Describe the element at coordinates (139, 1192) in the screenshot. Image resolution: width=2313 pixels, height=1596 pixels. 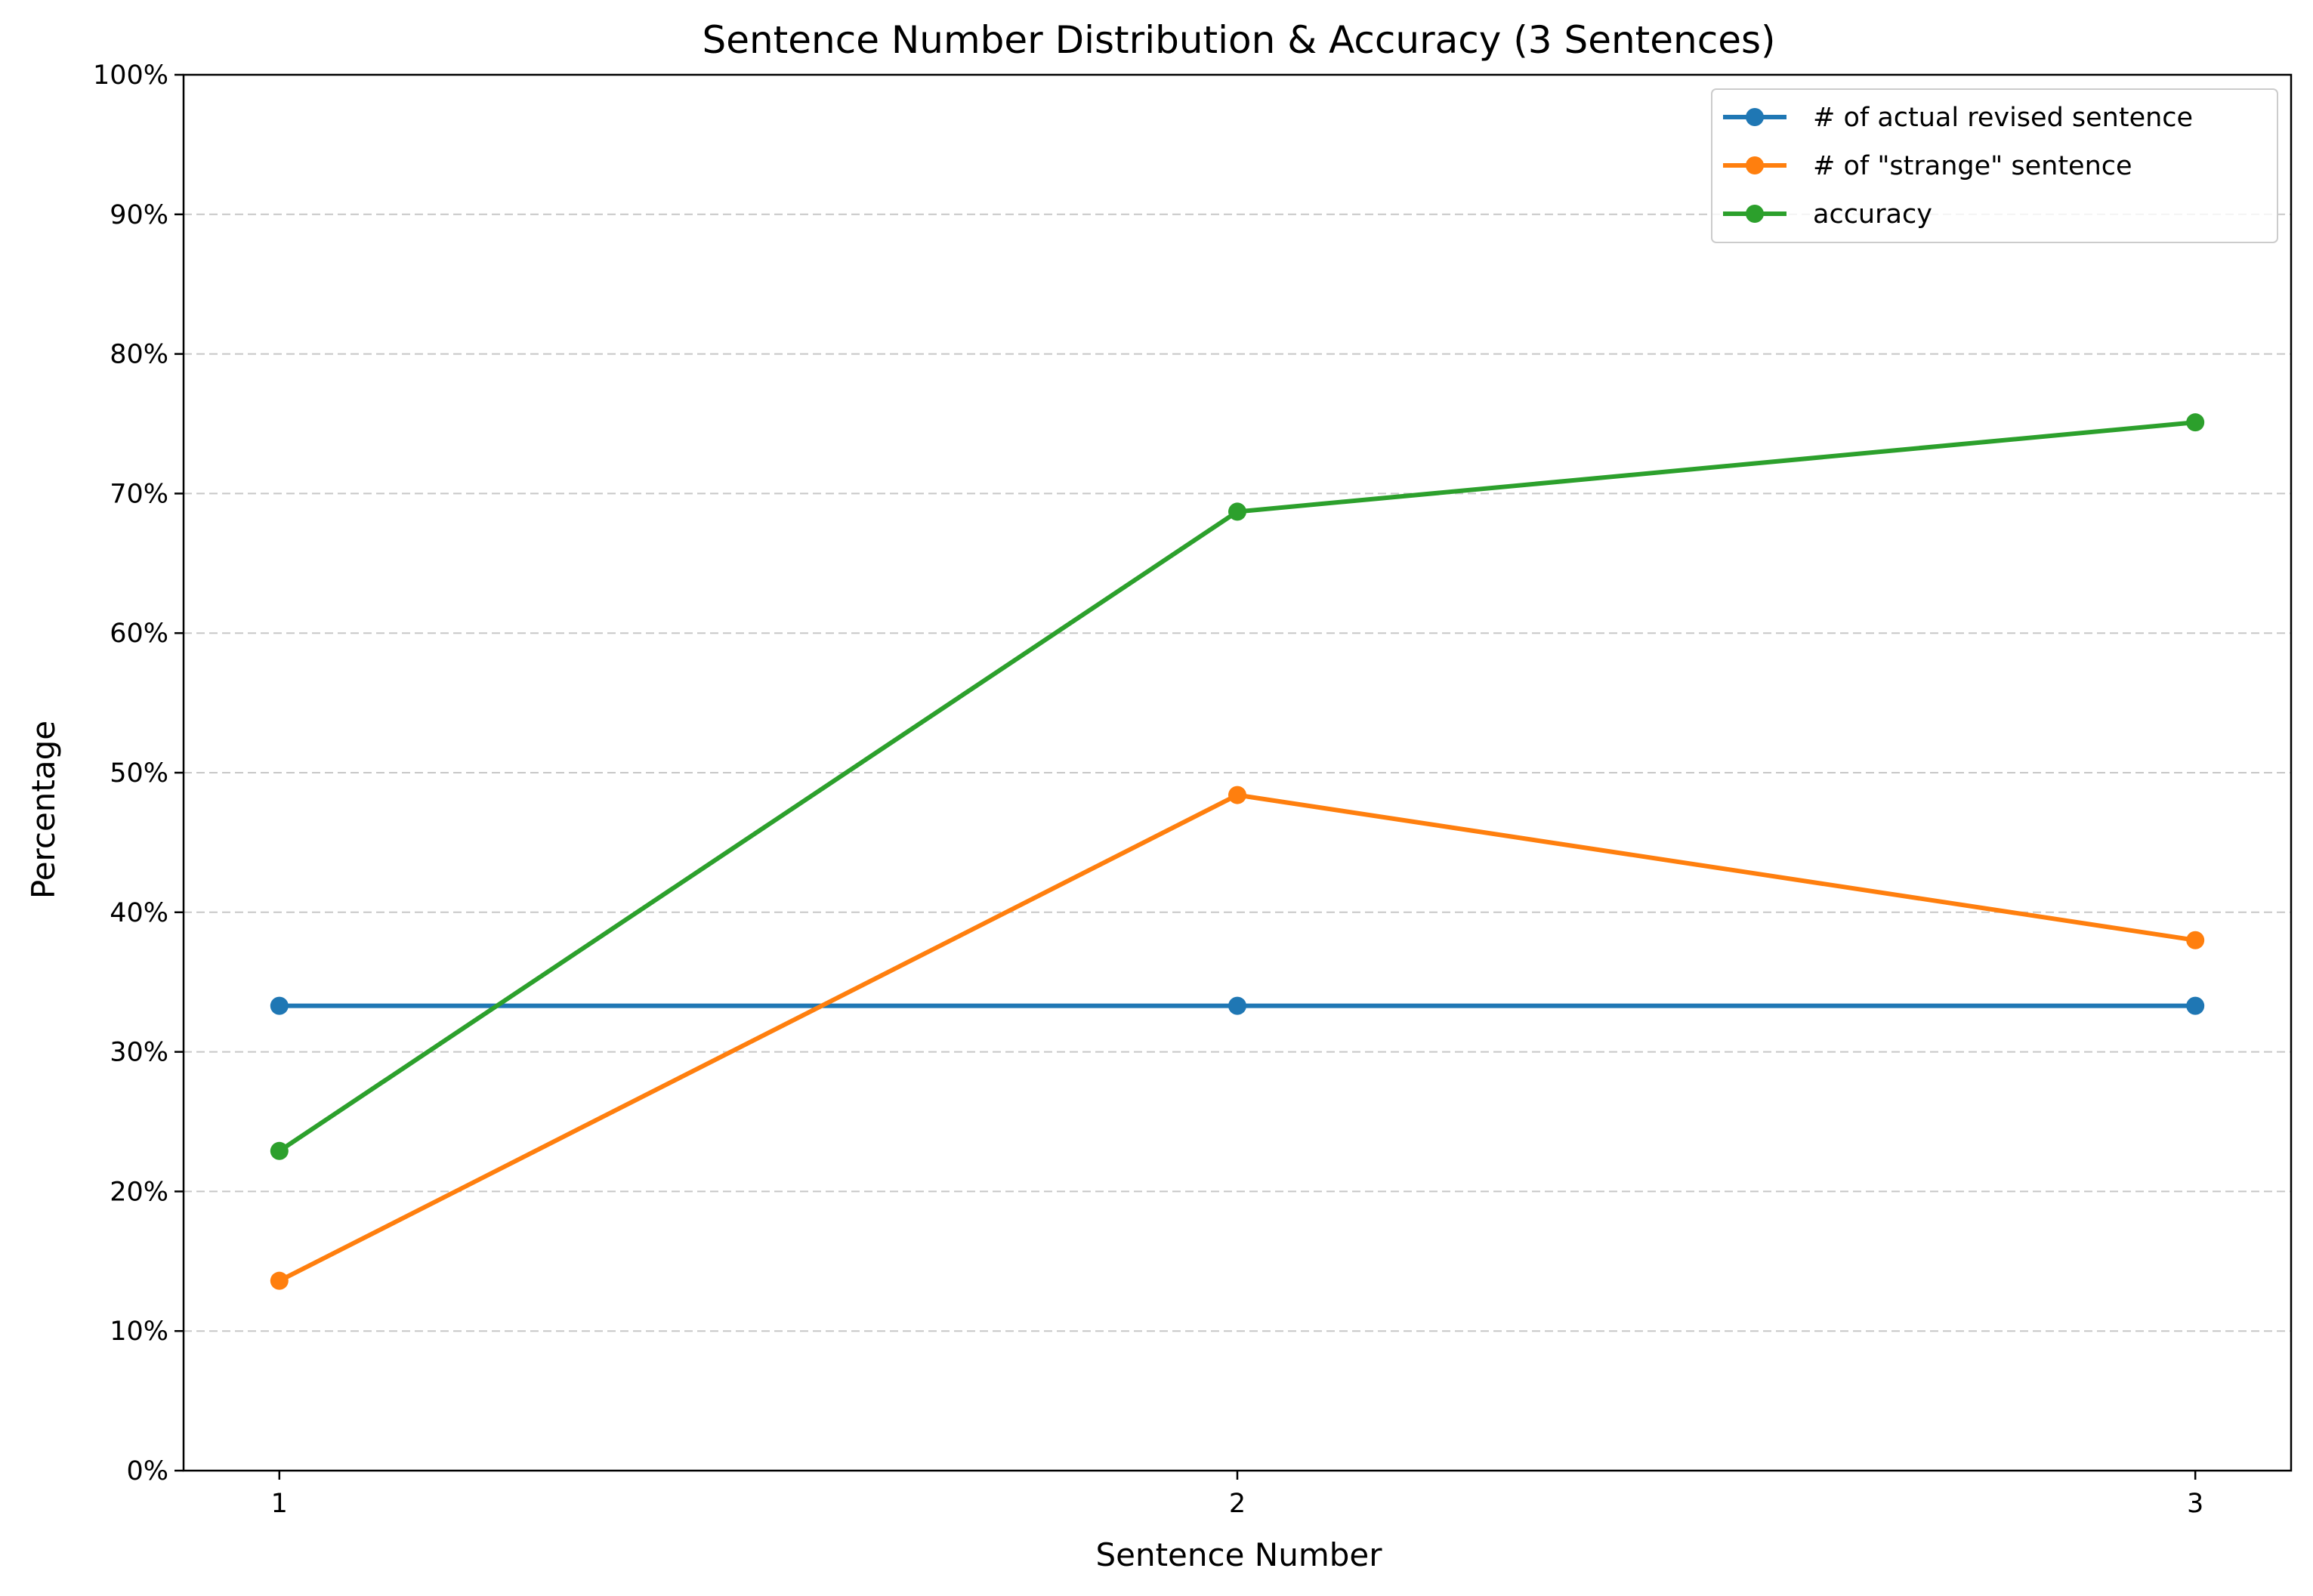
I see `y-tick-label: 20%` at that location.